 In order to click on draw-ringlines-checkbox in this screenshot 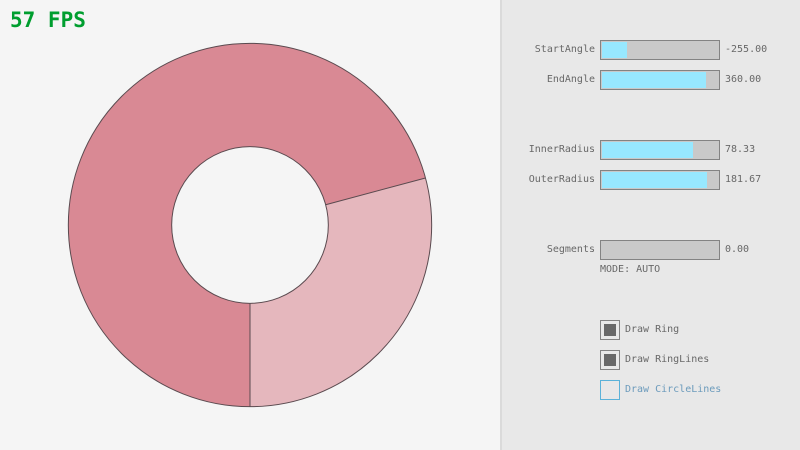, I will do `click(610, 360)`.